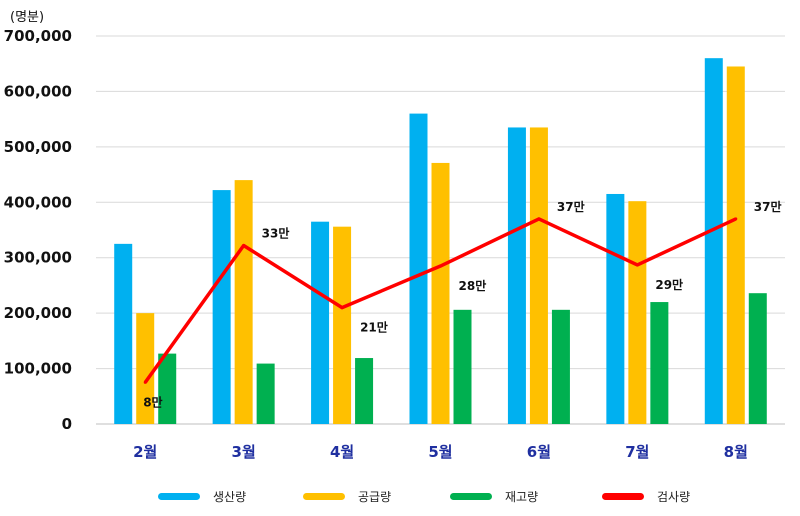  What do you see at coordinates (521, 497) in the screenshot?
I see `legend-label: 재고량` at bounding box center [521, 497].